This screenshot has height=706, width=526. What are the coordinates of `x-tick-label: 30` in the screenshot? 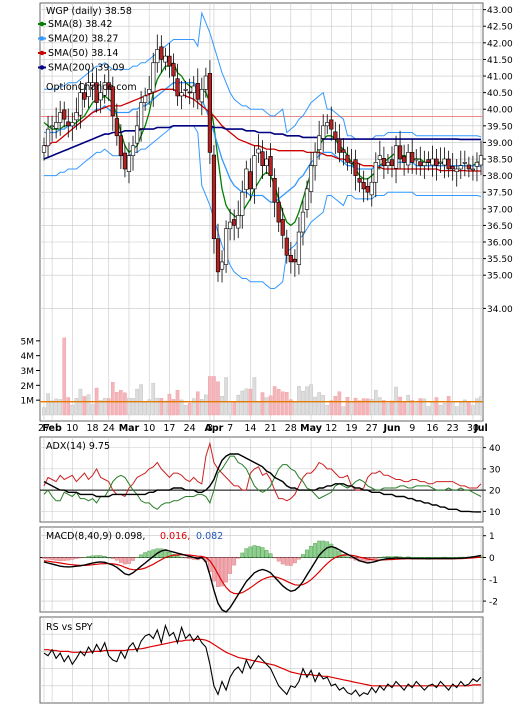 It's located at (473, 428).